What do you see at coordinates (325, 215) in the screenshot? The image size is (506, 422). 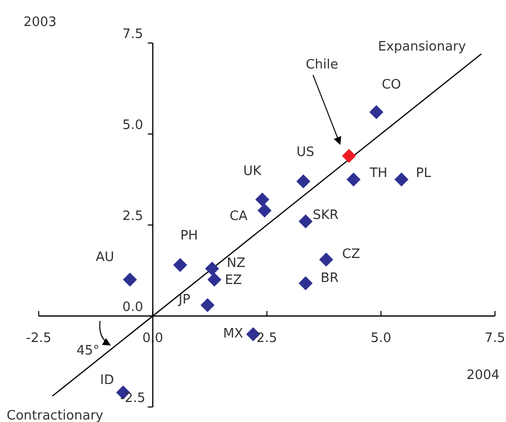 I see `annotation: SKR` at bounding box center [325, 215].